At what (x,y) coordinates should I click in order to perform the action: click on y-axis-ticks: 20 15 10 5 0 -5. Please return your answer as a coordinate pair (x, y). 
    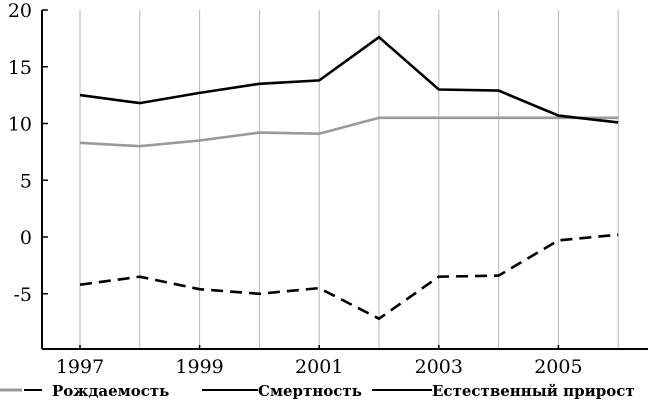
    Looking at the image, I should click on (28, 153).